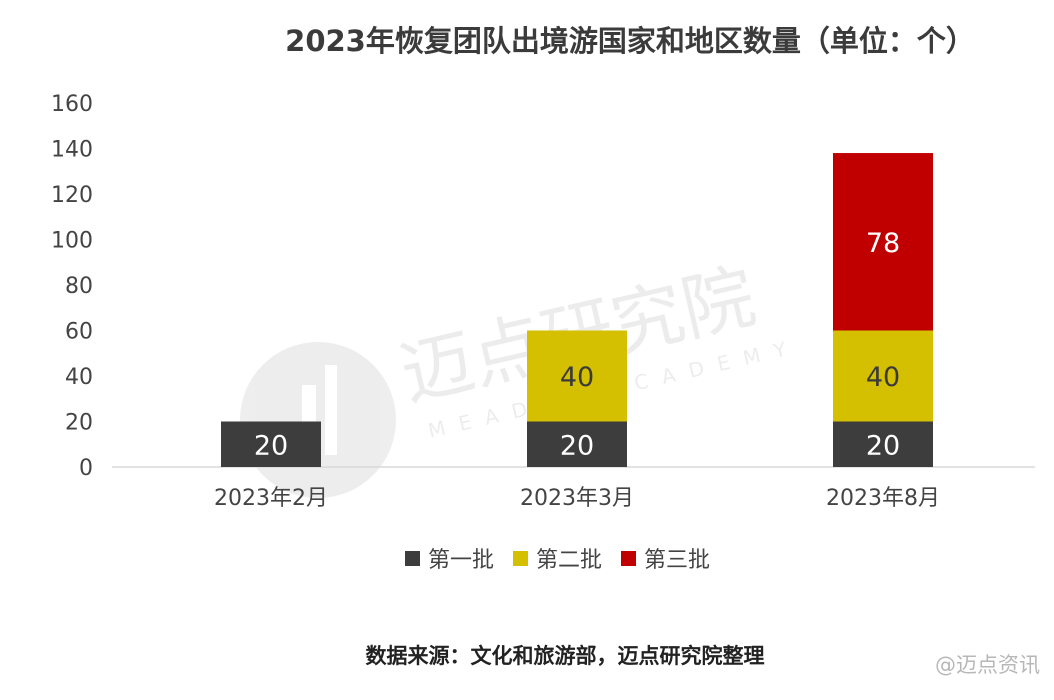 The height and width of the screenshot is (700, 1054). I want to click on y-tick-label: 140, so click(72, 150).